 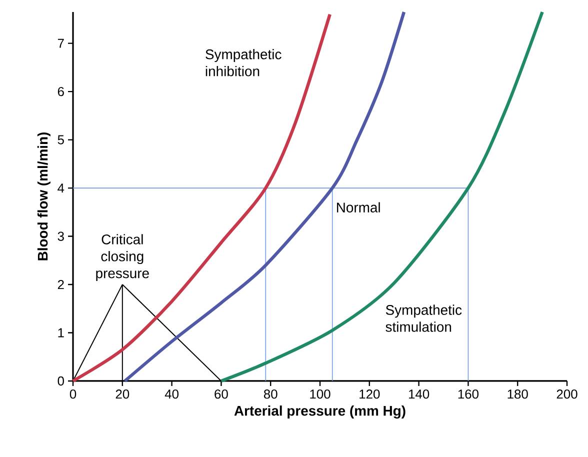 What do you see at coordinates (61, 43) in the screenshot?
I see `y-tick-label: 7` at bounding box center [61, 43].